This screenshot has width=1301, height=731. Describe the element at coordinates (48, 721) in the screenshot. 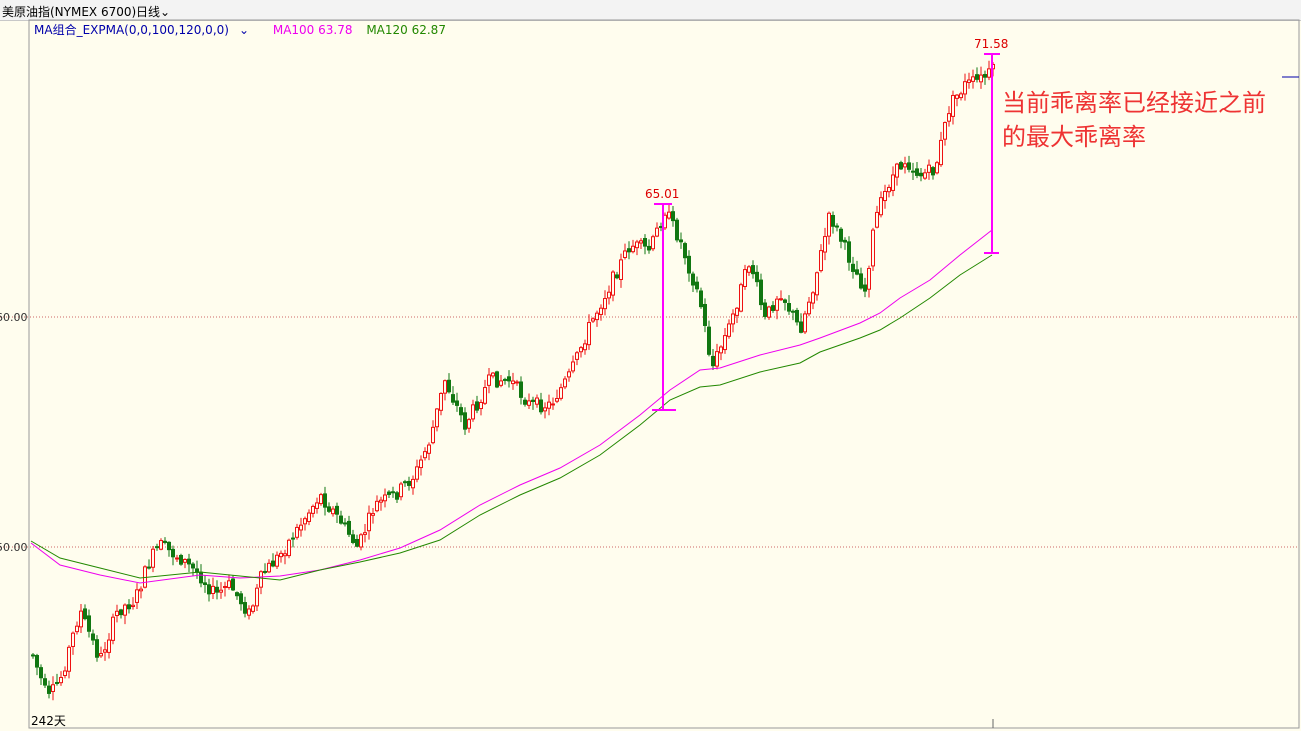

I see `period-count-label: 242天` at that location.